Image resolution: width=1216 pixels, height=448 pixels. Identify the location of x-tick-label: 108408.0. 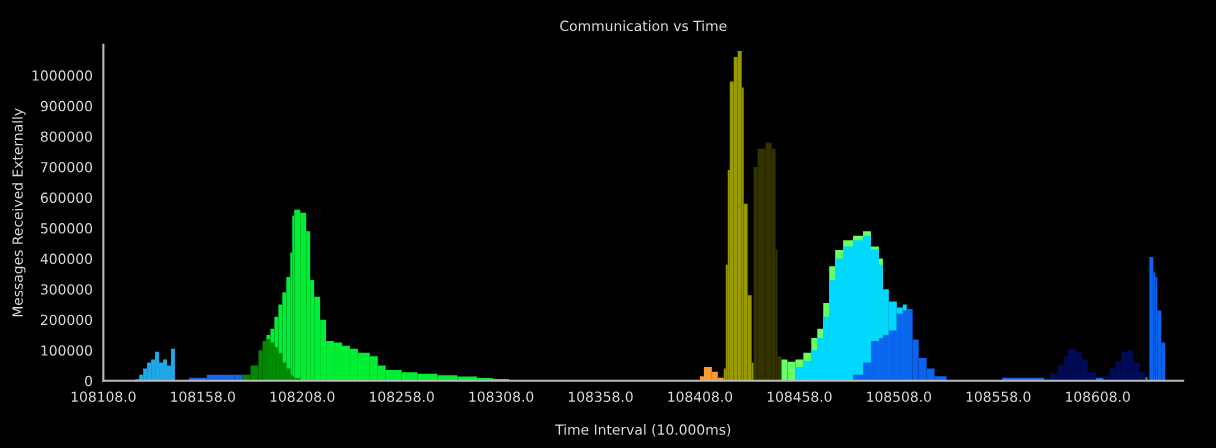
(700, 396).